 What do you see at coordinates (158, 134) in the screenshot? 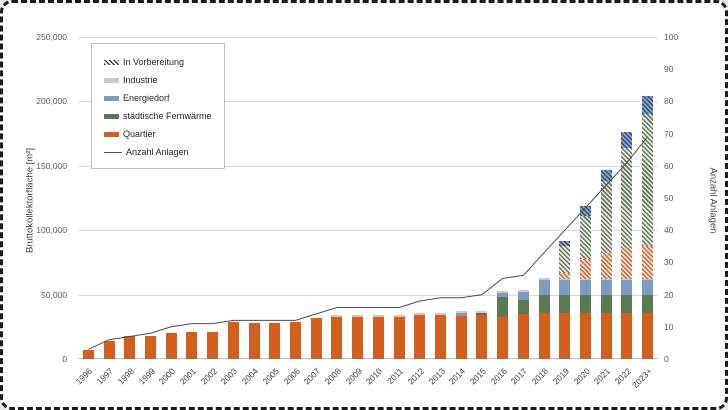
I see `legend-item: Quartier` at bounding box center [158, 134].